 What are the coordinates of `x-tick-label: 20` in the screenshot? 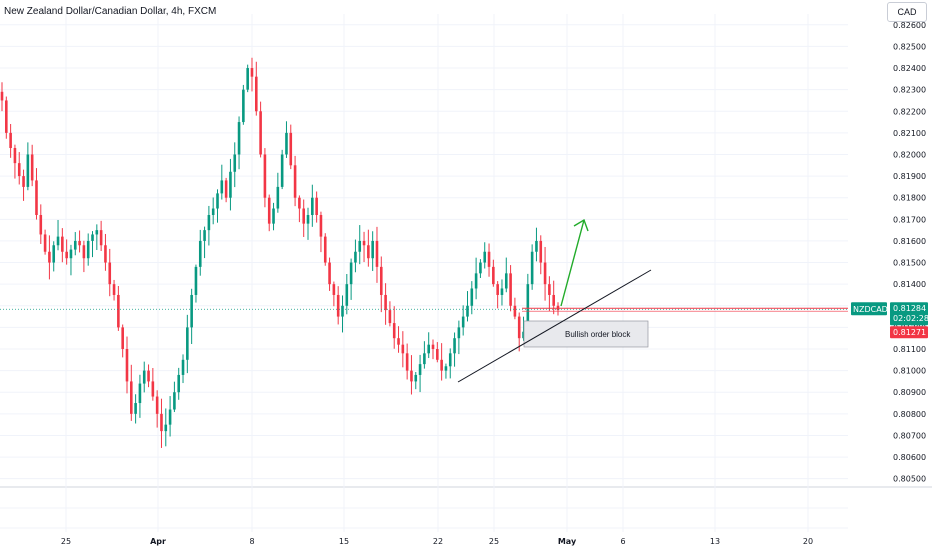 It's located at (808, 541).